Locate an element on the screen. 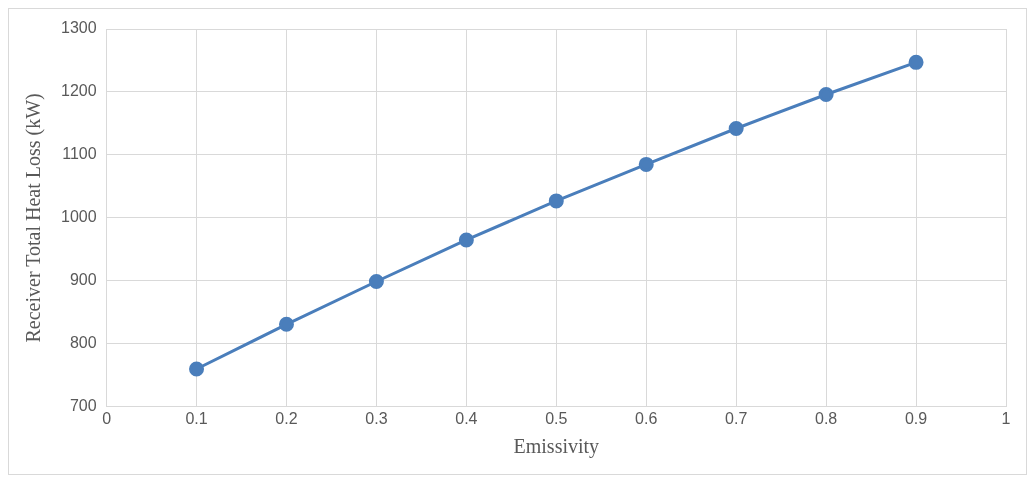 Image resolution: width=1035 pixels, height=483 pixels. x-tick-label: 0.7 is located at coordinates (736, 418).